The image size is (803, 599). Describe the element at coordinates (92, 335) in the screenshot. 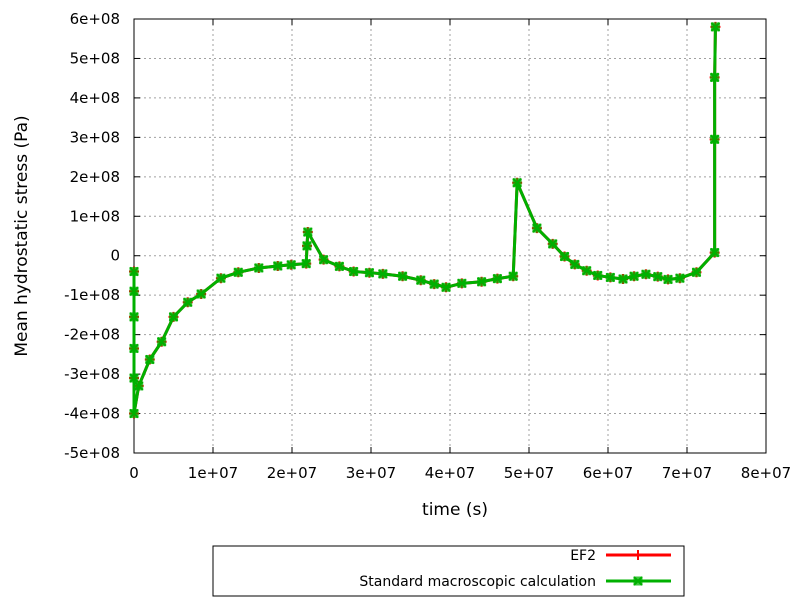

I see `y-tick-label: -2e+08` at that location.